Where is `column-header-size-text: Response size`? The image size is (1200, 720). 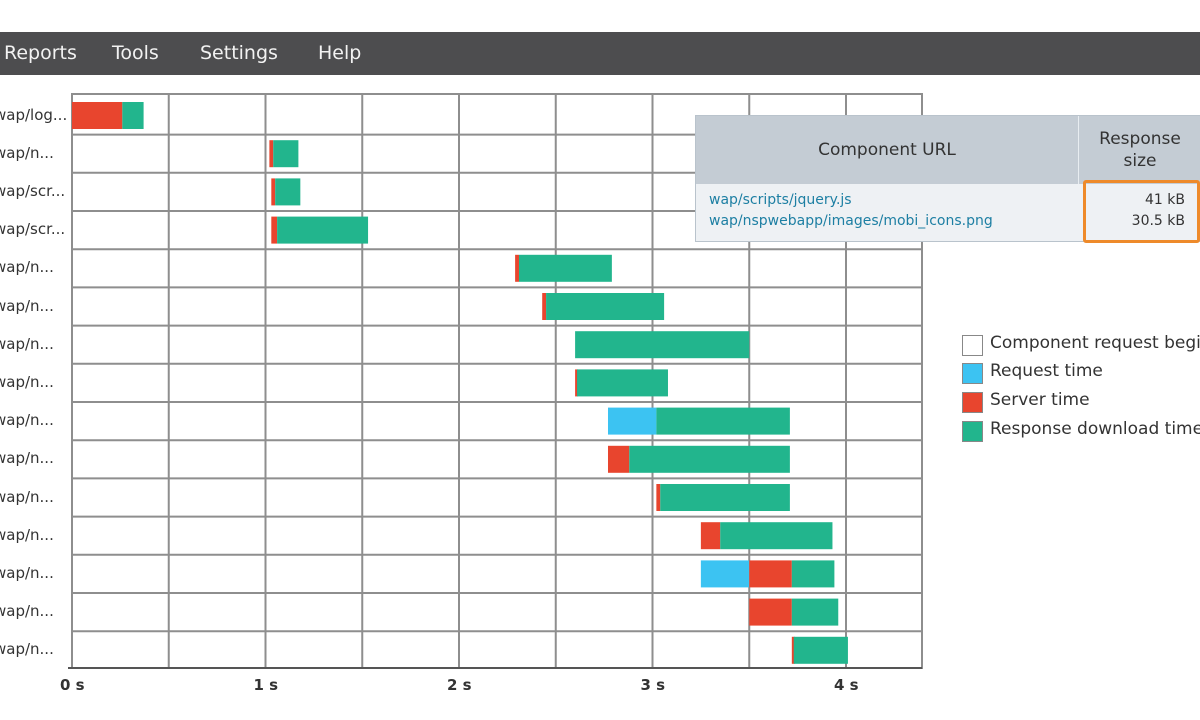 column-header-size-text: Response size is located at coordinates (1140, 150).